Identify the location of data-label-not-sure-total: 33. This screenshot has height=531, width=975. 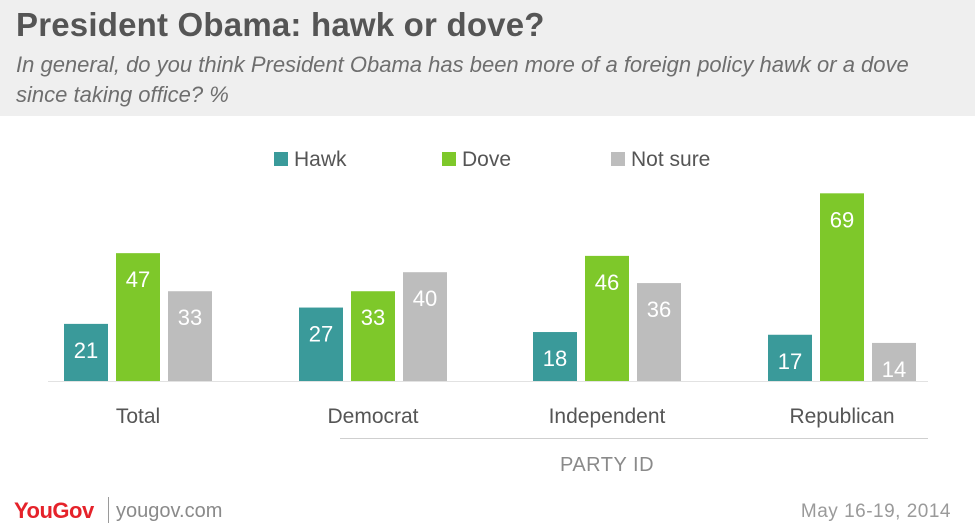
(190, 317).